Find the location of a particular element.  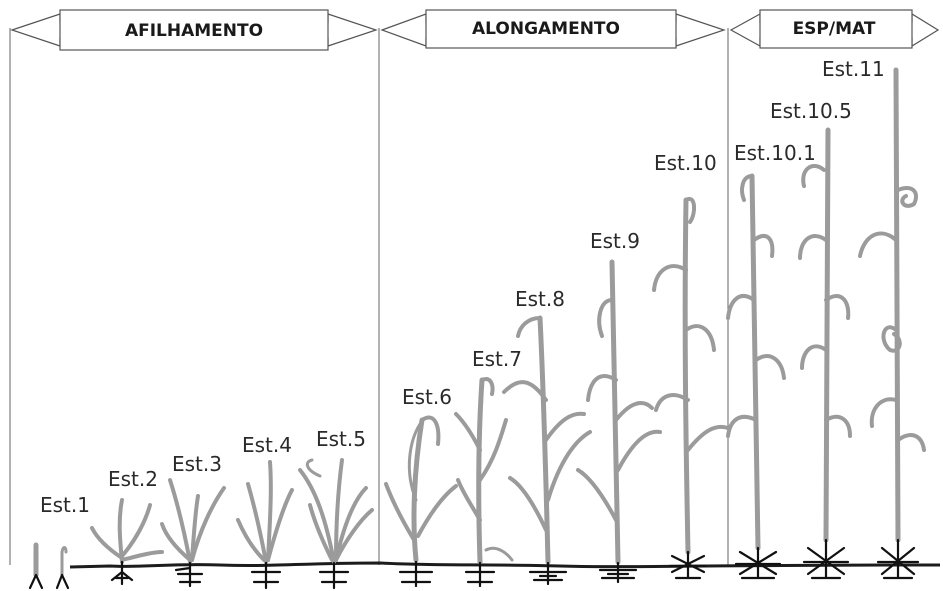

phase-header-espmat: ESP/MAT is located at coordinates (834, 29).